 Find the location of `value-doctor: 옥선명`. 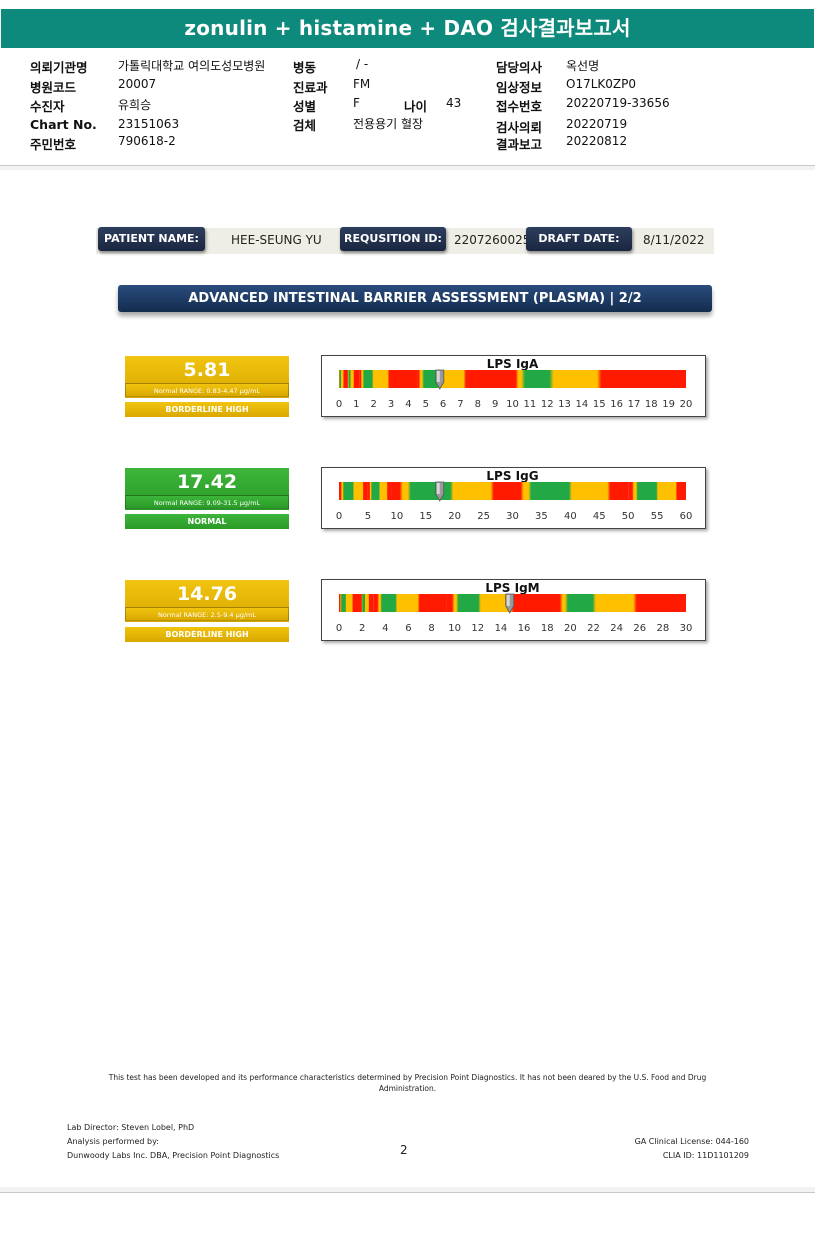

value-doctor: 옥선명 is located at coordinates (583, 66).